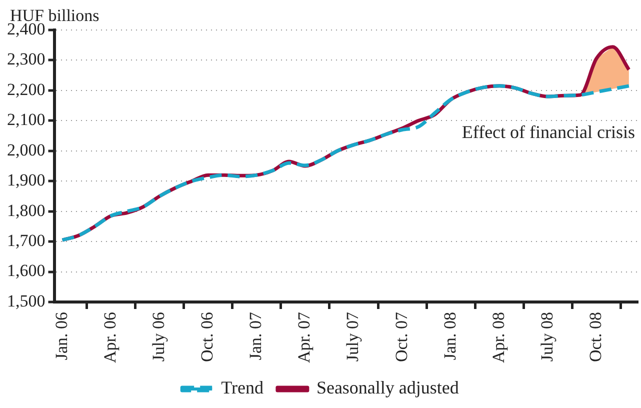  What do you see at coordinates (26, 270) in the screenshot?
I see `y-tick-label: 1,600` at bounding box center [26, 270].